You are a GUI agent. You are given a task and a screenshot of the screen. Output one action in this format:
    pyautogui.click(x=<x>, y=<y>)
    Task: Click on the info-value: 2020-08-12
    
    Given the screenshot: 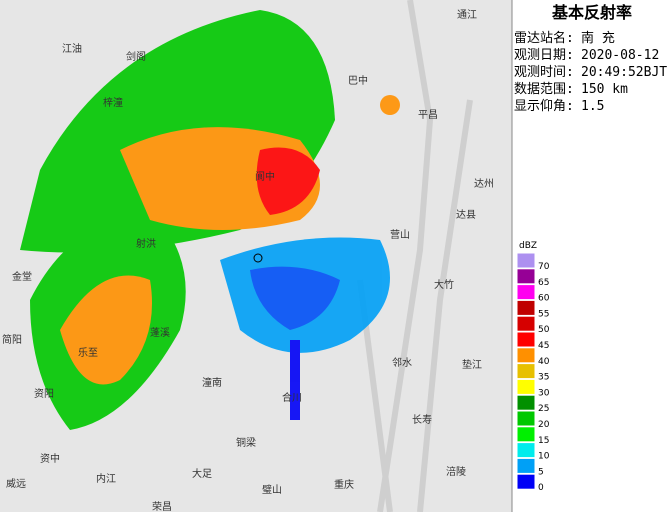 What is the action you would take?
    pyautogui.click(x=620, y=55)
    